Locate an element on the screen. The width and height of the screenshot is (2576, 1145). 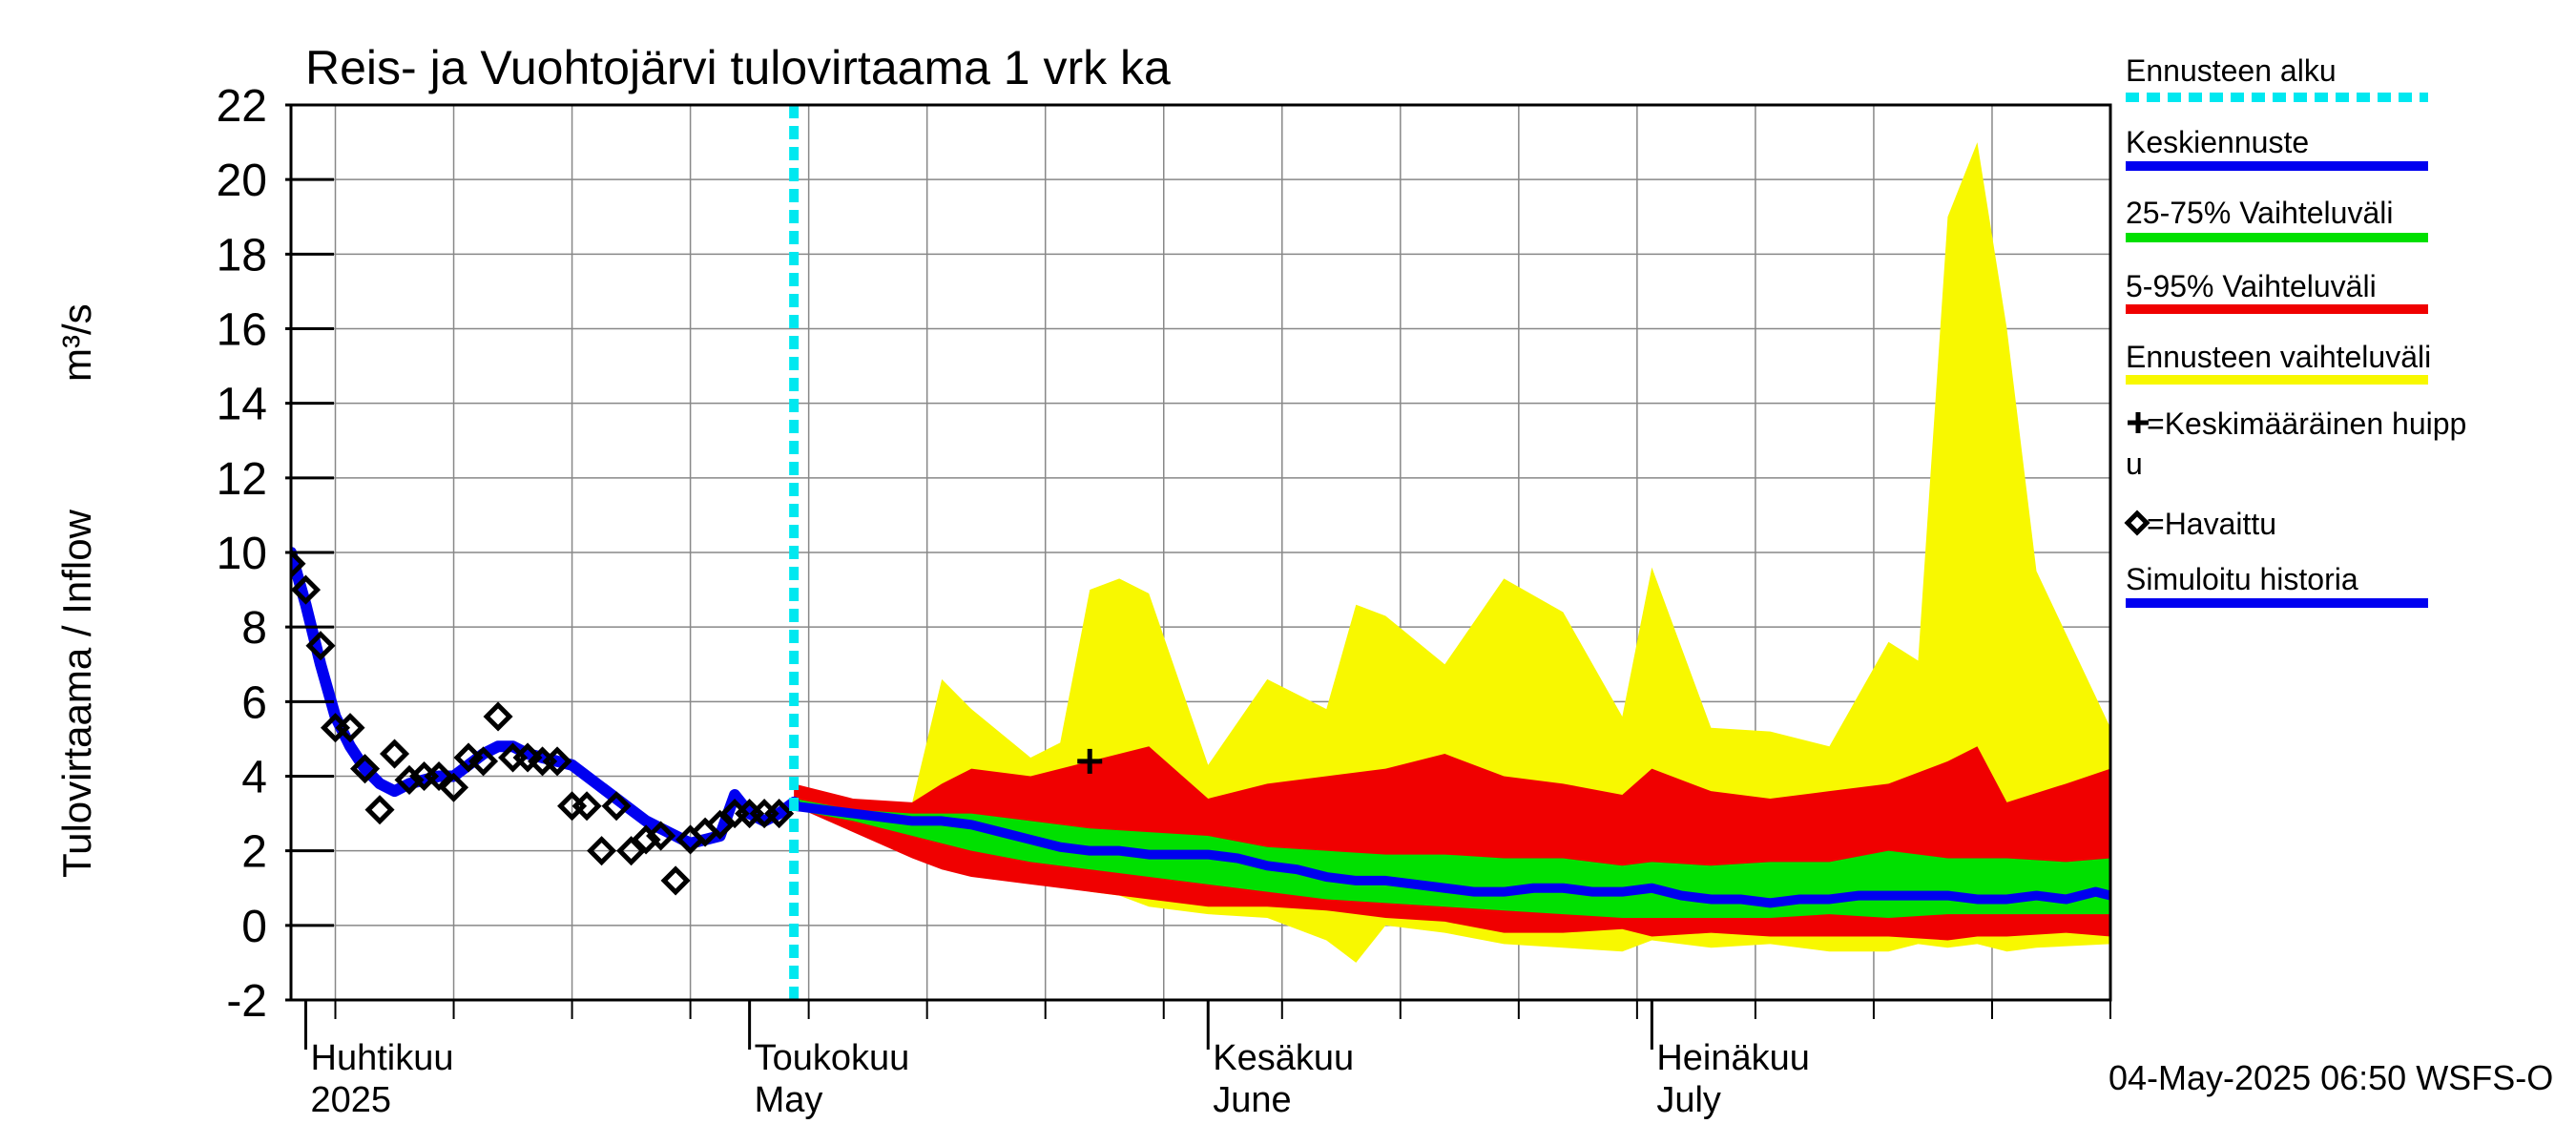
legend-entry-5-95-vaihteluv-li: 5-95% Vaihteluväli is located at coordinates (2277, 291).